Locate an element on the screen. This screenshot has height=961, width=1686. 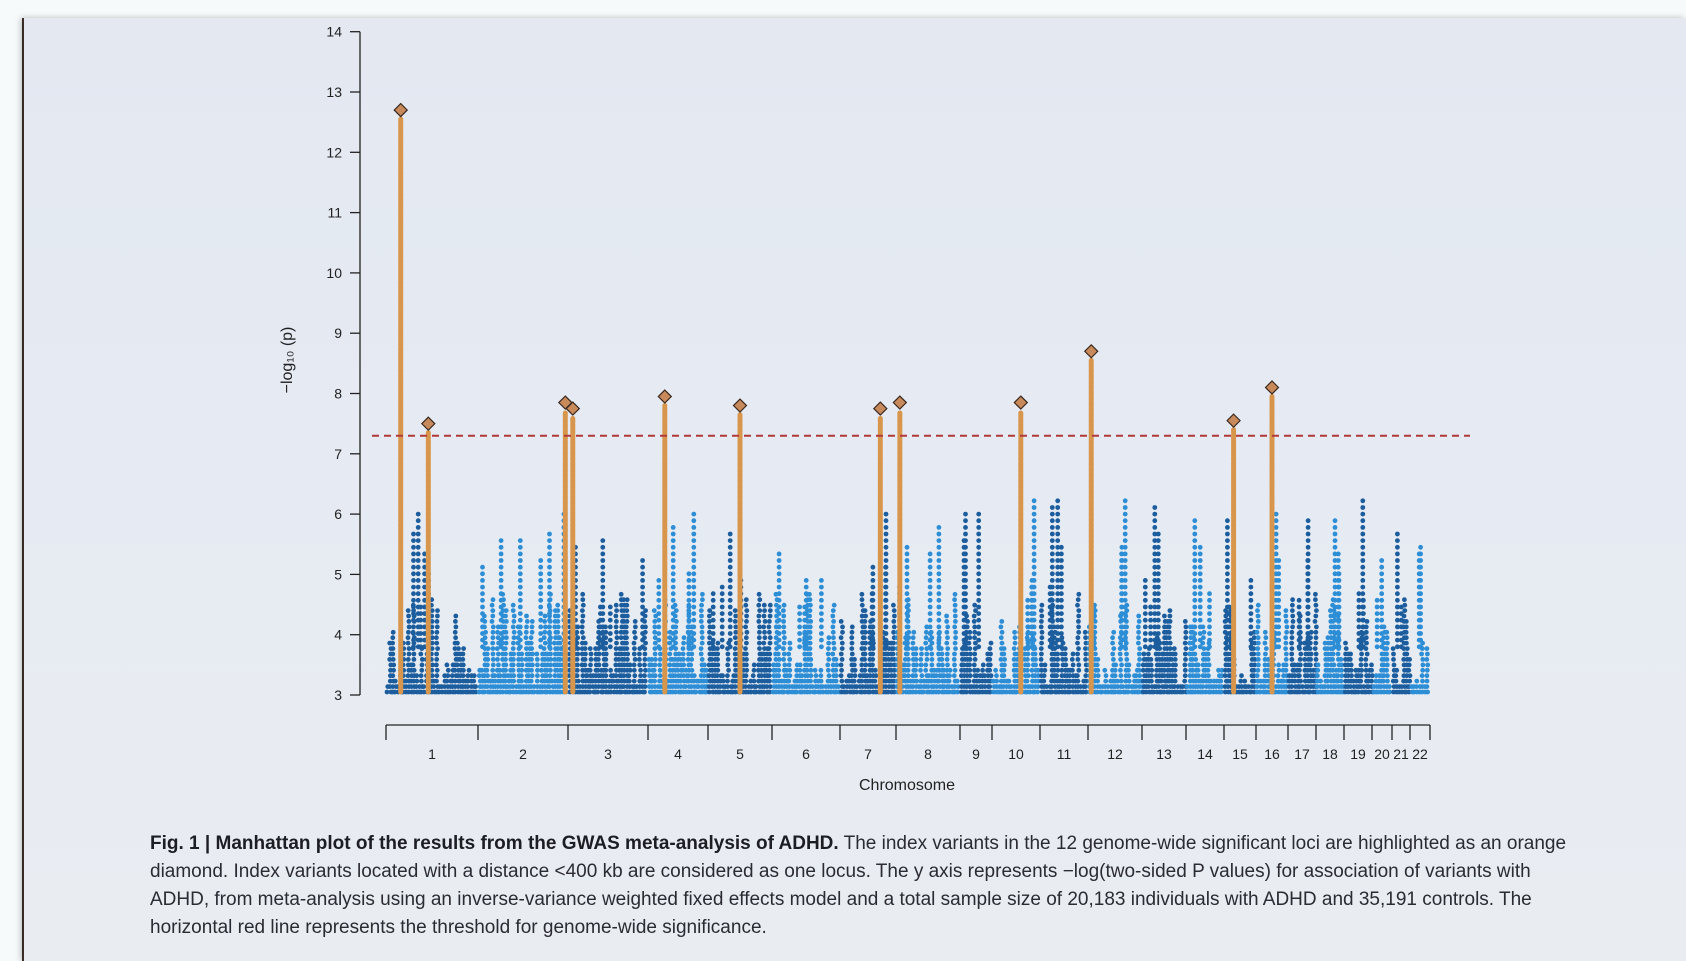
x-tick-label-chr-21: 21 is located at coordinates (1401, 754).